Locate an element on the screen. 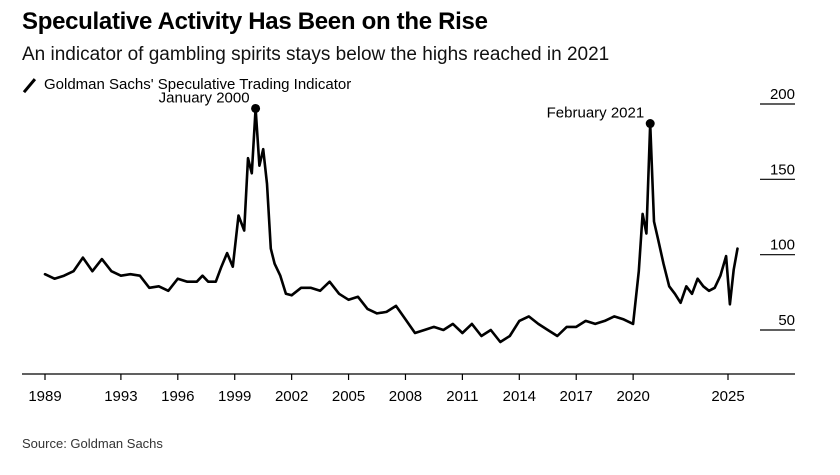  x-tick-label: 2014 is located at coordinates (519, 396).